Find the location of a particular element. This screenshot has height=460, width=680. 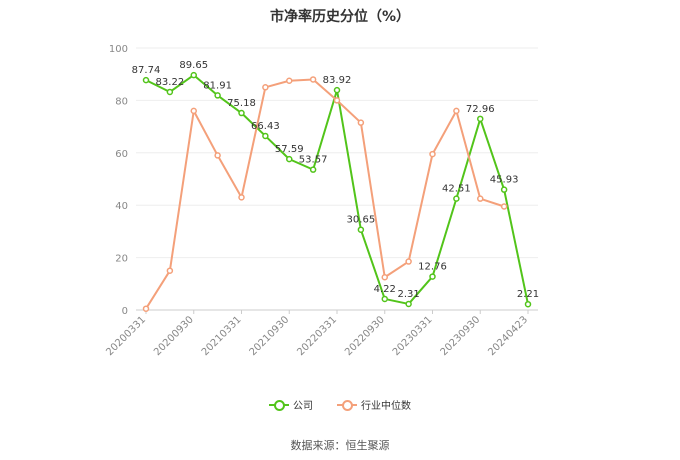

data-label: 45.93 is located at coordinates (504, 180).